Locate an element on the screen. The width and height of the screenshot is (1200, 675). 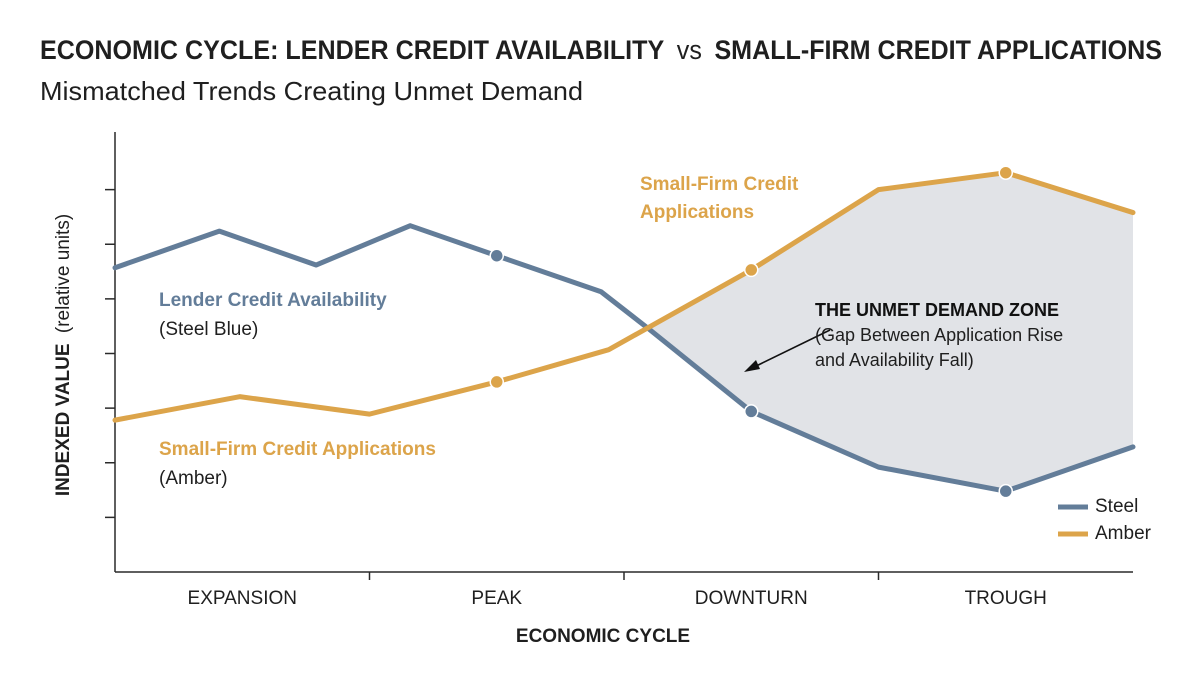
x-tick-label: DOWNTURN is located at coordinates (751, 598).